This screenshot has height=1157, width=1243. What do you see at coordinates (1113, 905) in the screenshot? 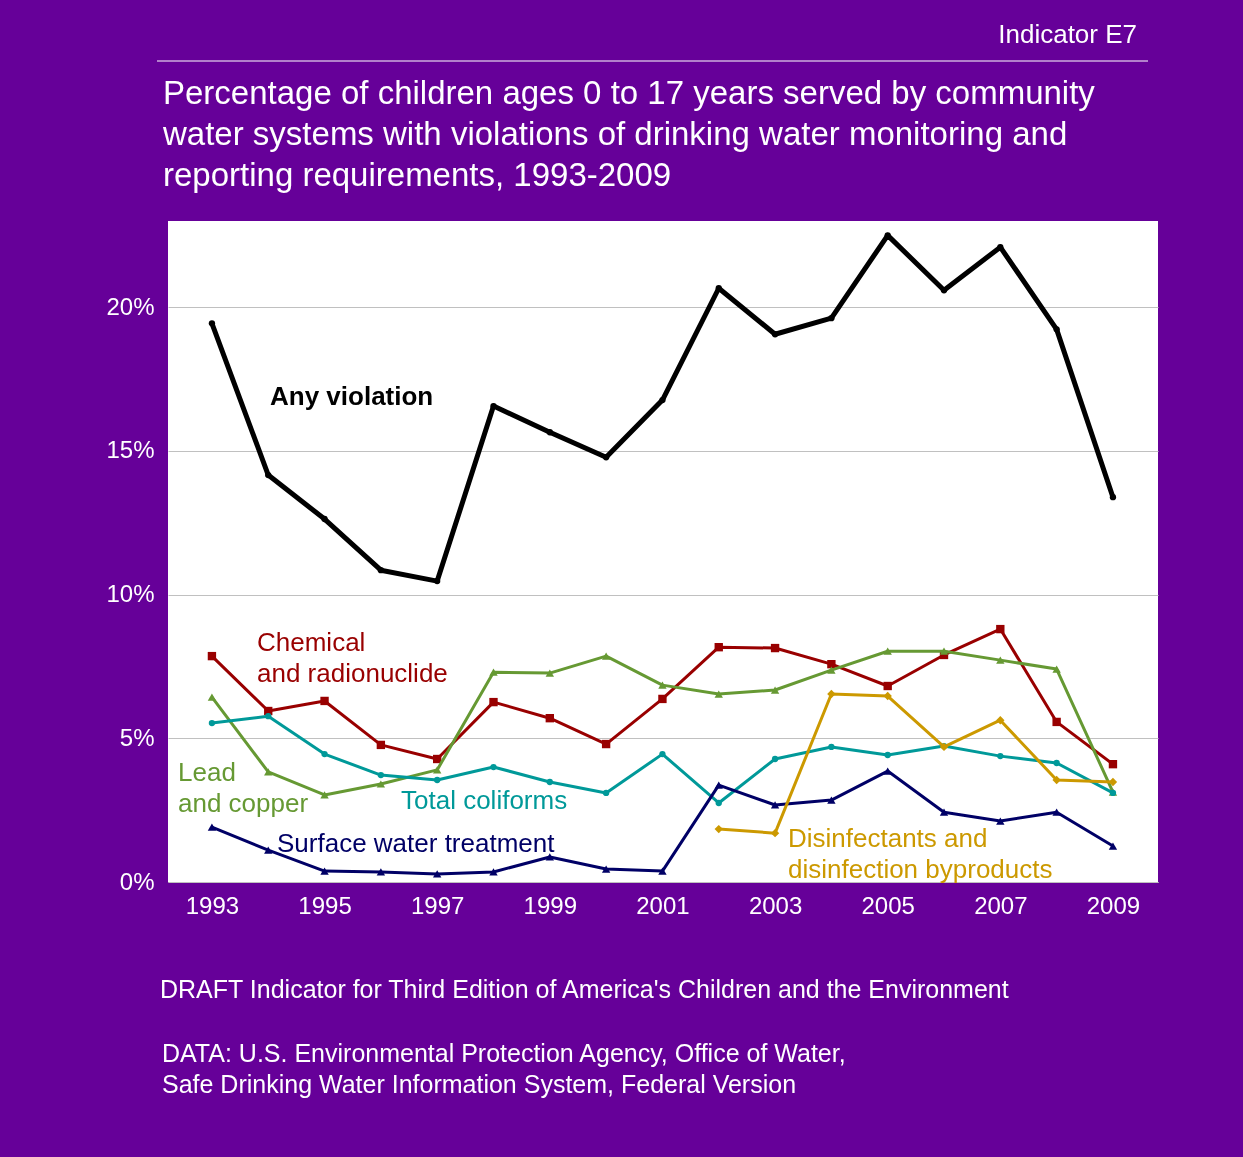
I see `x-tick-label: 2009` at bounding box center [1113, 905].